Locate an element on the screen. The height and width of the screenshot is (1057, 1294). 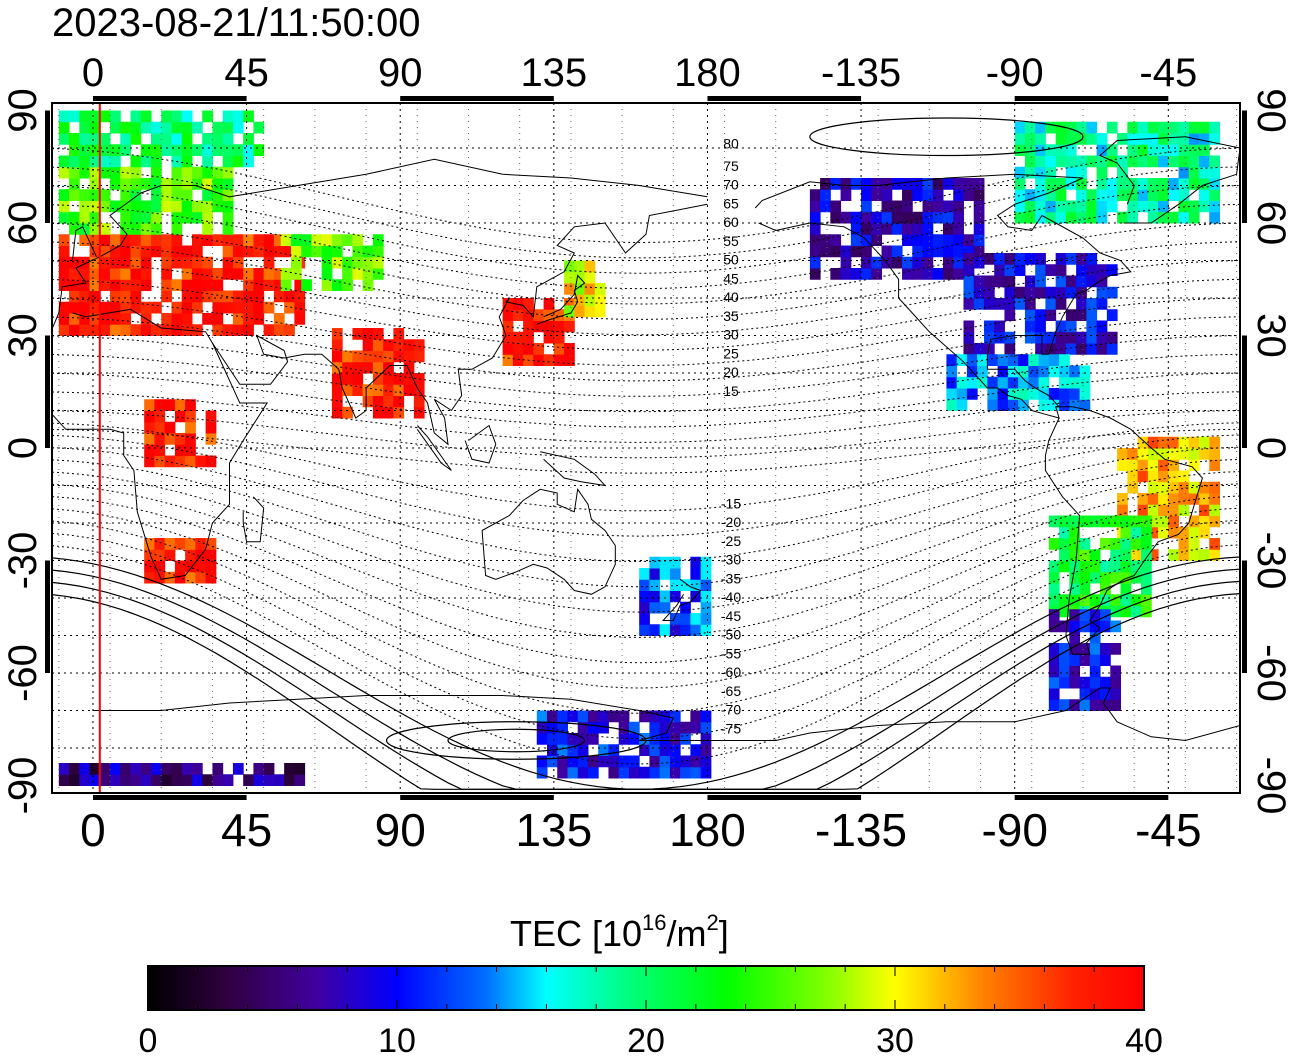
colorbar-tick-label: 20 is located at coordinates (646, 1039).